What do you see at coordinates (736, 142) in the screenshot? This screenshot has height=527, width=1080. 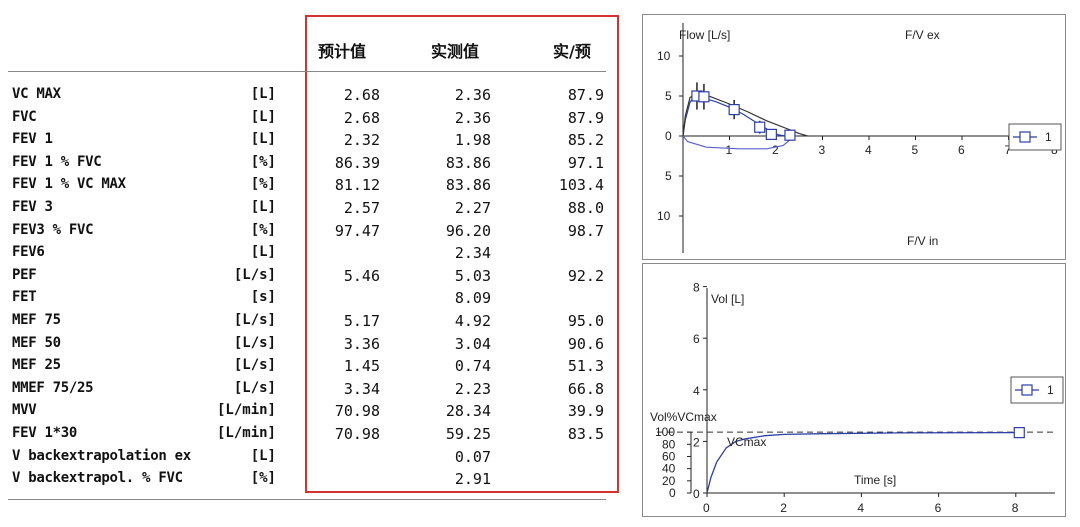 I see `measured-inspiratory-curve` at bounding box center [736, 142].